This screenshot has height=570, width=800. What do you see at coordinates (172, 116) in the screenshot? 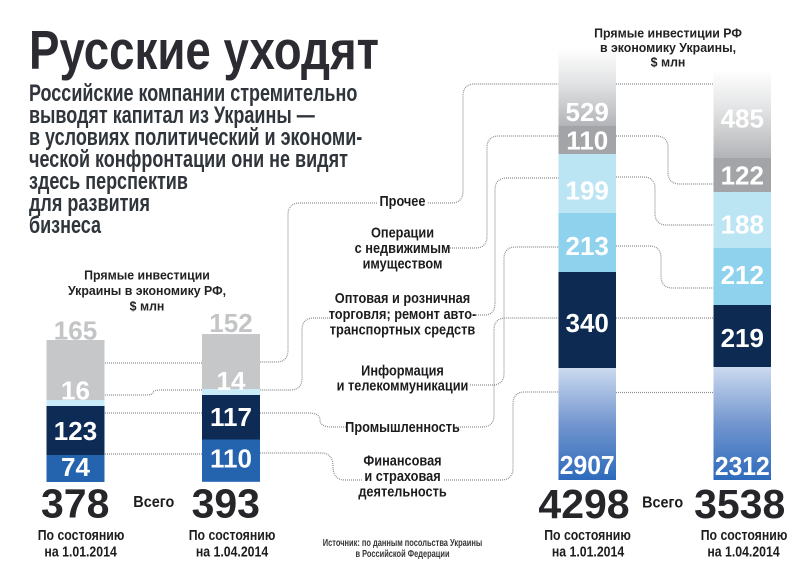
I see `svg-text: выводят капитал из Украины —` at bounding box center [172, 116].